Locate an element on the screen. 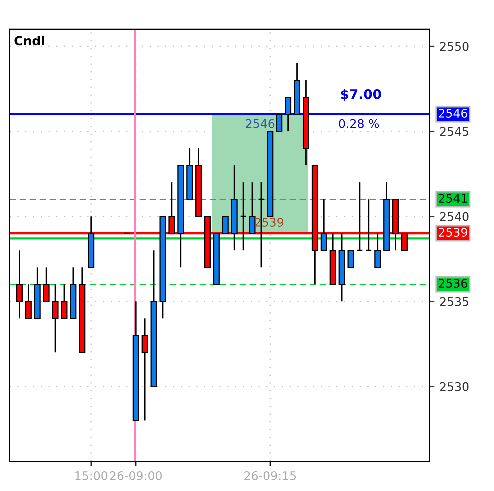 This screenshot has height=491, width=494. annotation: 0.28 % is located at coordinates (359, 123).